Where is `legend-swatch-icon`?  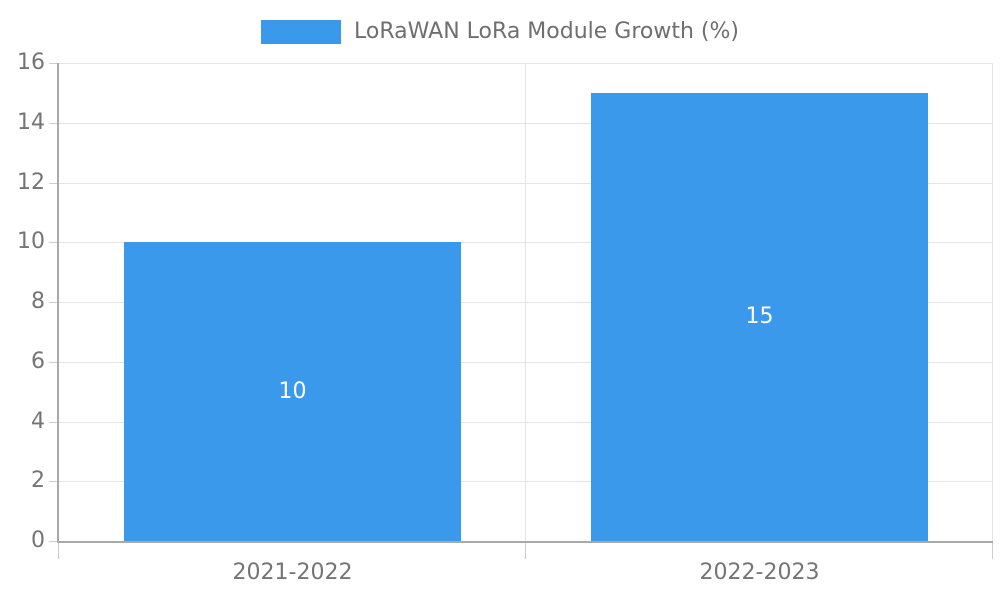
legend-swatch-icon is located at coordinates (301, 32).